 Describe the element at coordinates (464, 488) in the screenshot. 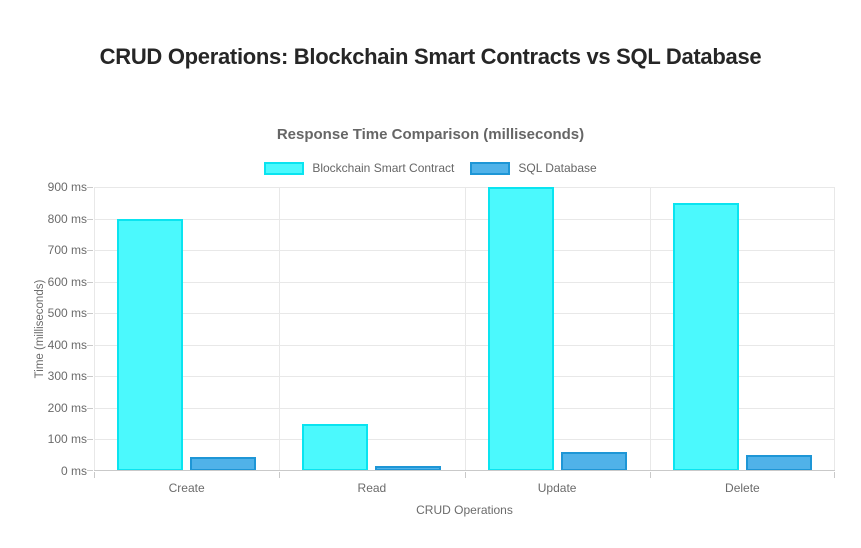

I see `x-axis-labels: Create Read Update Delete` at that location.